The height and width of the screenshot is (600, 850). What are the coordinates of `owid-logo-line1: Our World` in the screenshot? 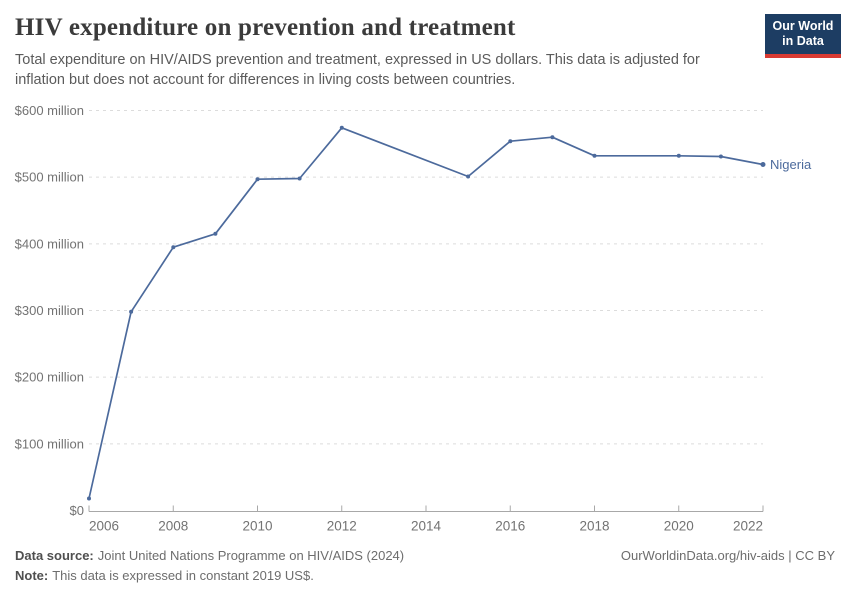 It's located at (803, 26).